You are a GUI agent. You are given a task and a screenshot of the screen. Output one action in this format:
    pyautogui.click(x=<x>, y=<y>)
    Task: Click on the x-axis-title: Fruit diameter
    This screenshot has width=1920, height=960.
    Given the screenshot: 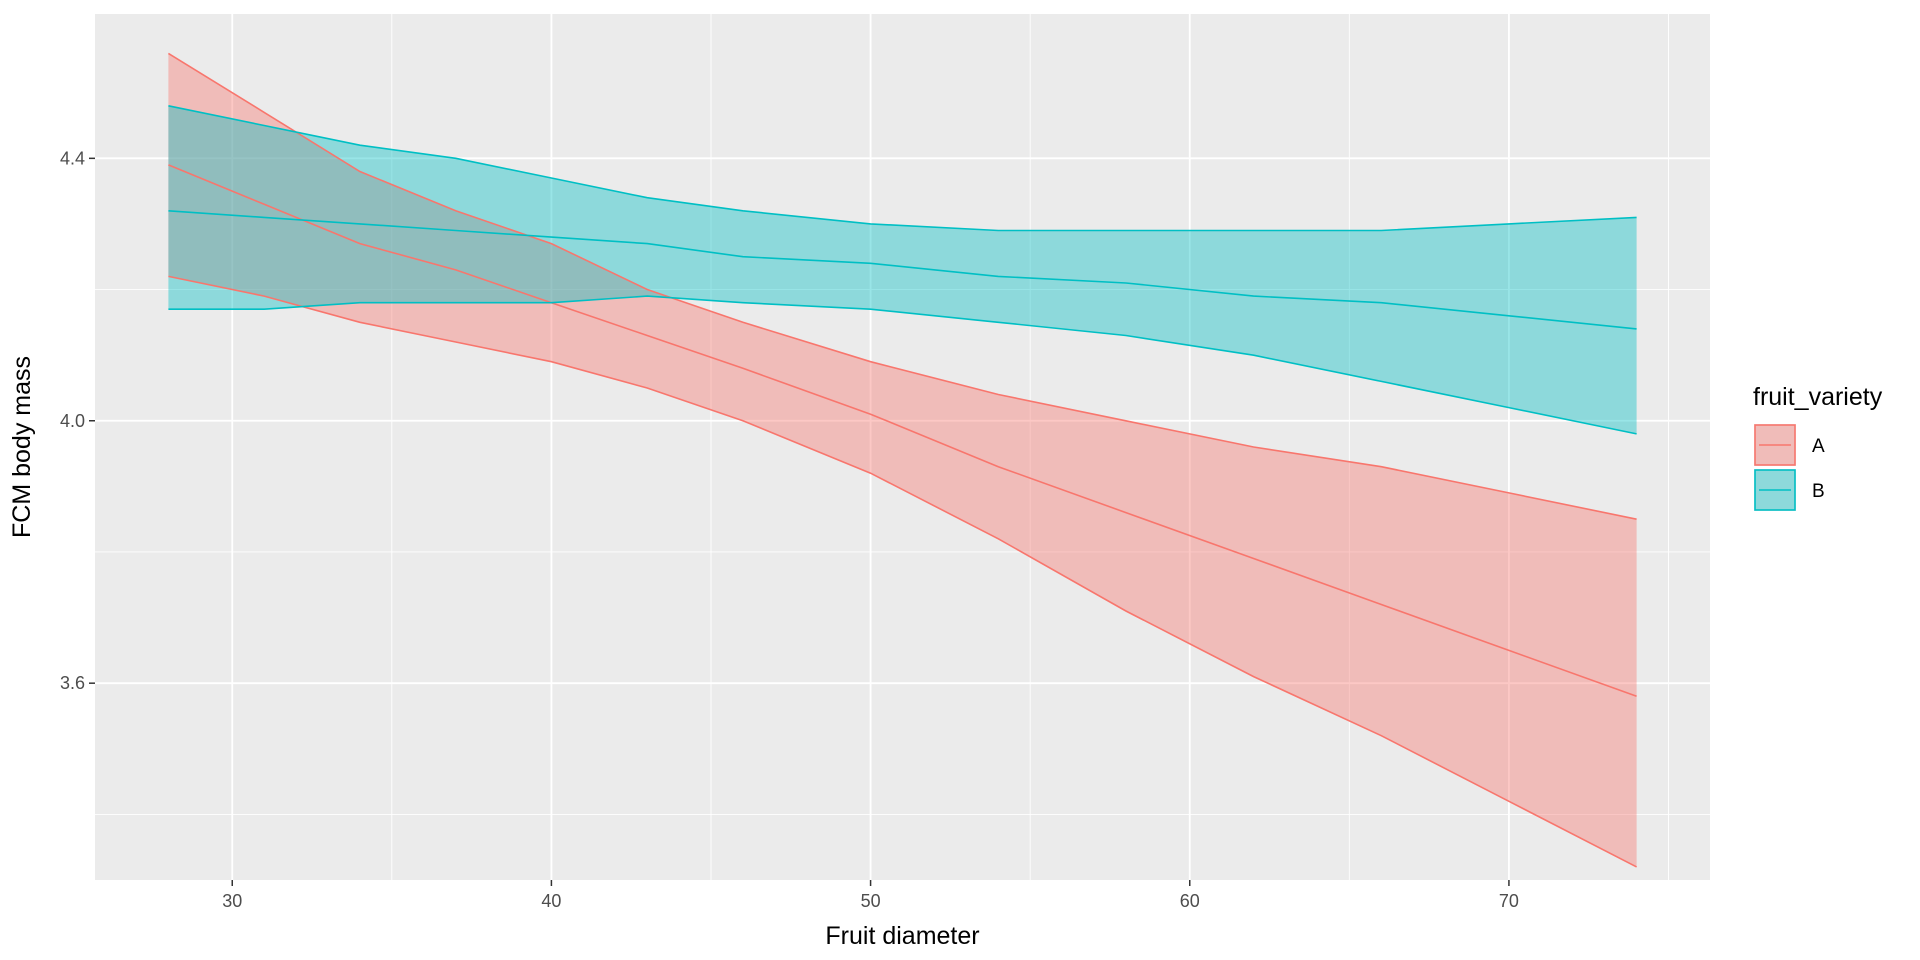 What is the action you would take?
    pyautogui.click(x=902, y=936)
    